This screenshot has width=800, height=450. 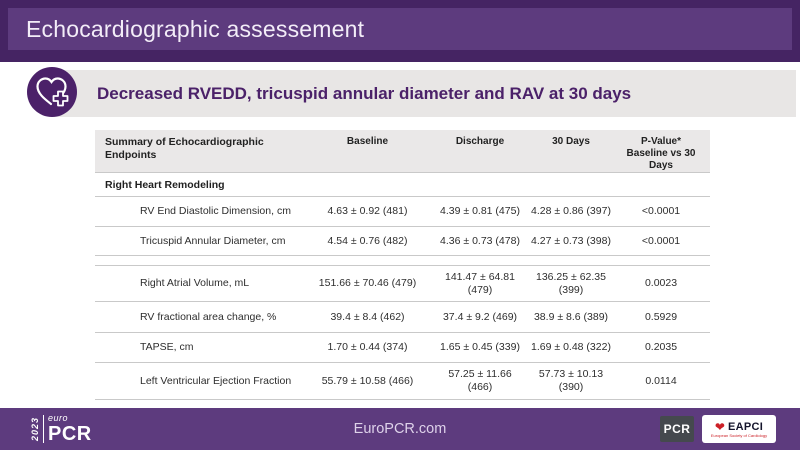 What do you see at coordinates (480, 240) in the screenshot?
I see `table-cell: 4.36 ± 0.73 (478)` at bounding box center [480, 240].